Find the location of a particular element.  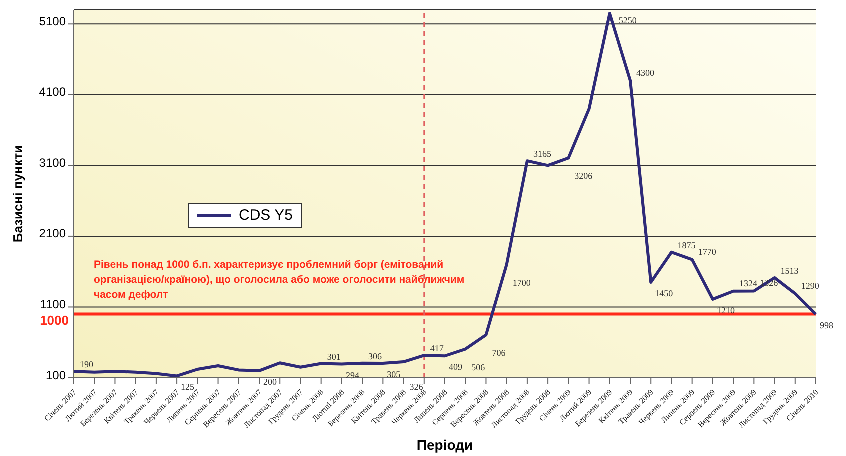

y-tick-label: 100 is located at coordinates (56, 375).